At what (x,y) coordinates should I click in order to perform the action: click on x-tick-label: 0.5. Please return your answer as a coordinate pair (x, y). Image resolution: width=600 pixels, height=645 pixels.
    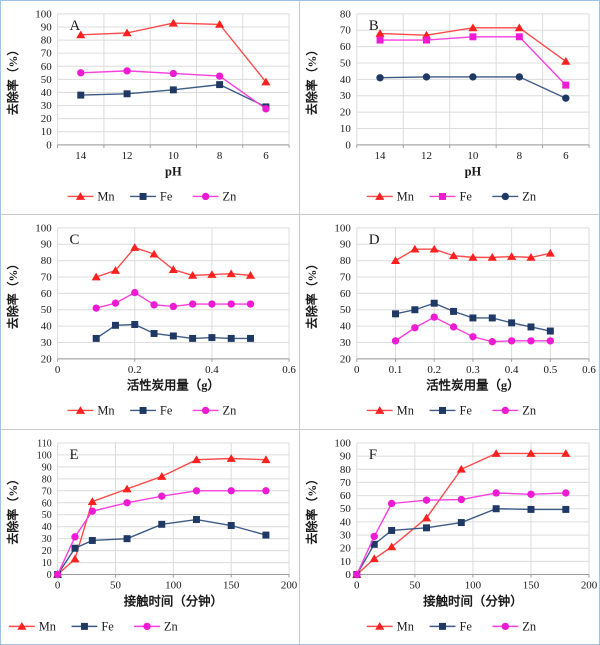
    Looking at the image, I should click on (550, 370).